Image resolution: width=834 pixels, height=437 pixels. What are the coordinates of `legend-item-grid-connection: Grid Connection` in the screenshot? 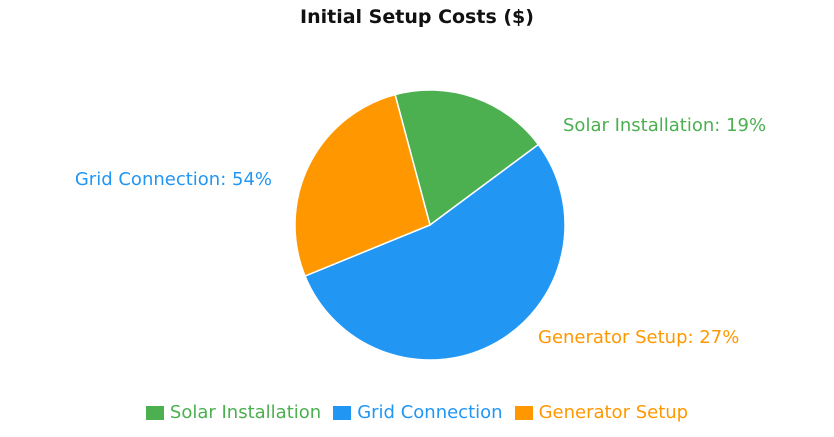 It's located at (418, 412).